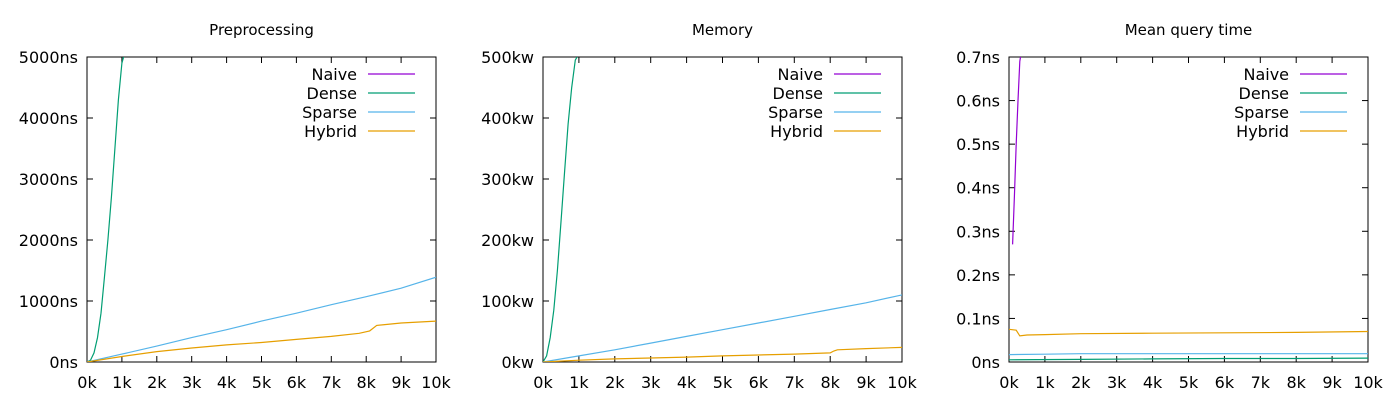 This screenshot has width=1400, height=400. I want to click on series-line-naive, so click(1017, 151).